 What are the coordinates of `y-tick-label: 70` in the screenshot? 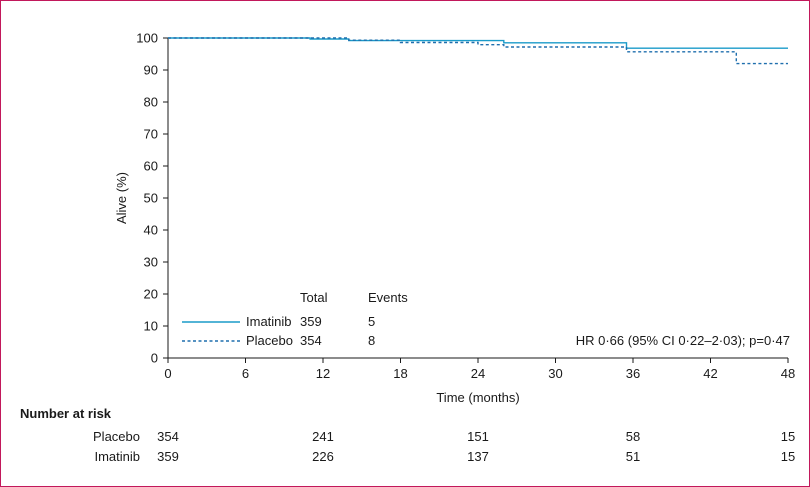 It's located at (151, 134).